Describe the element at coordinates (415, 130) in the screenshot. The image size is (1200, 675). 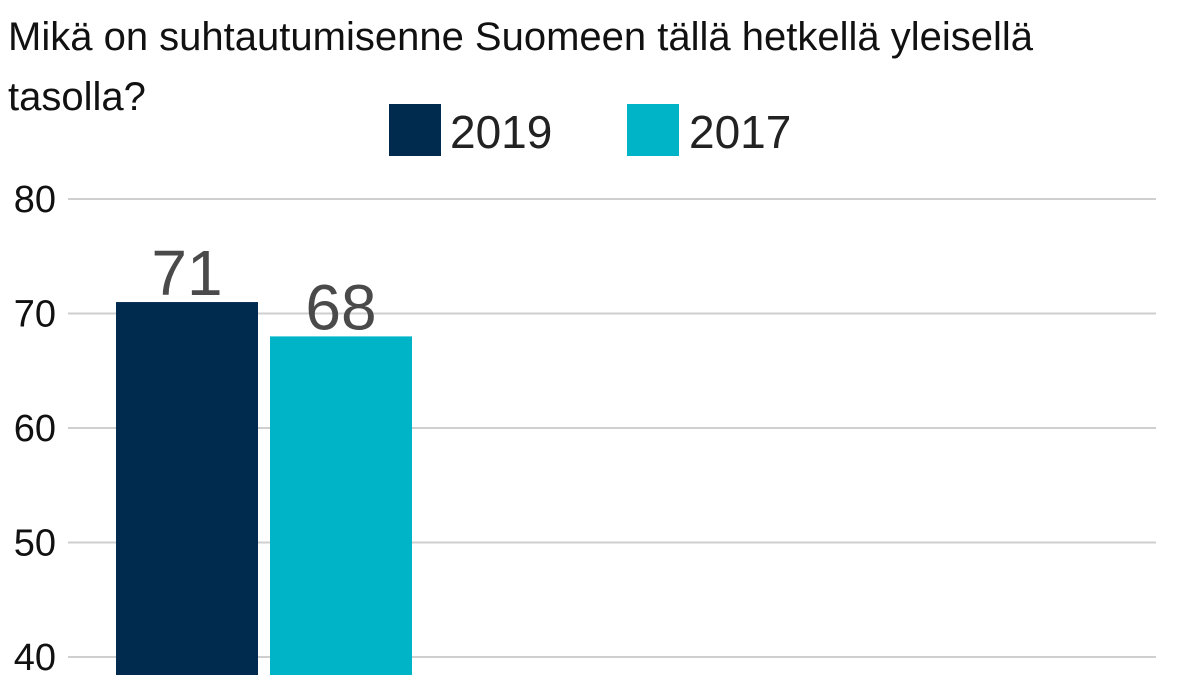
I see `legend-swatch-2019` at that location.